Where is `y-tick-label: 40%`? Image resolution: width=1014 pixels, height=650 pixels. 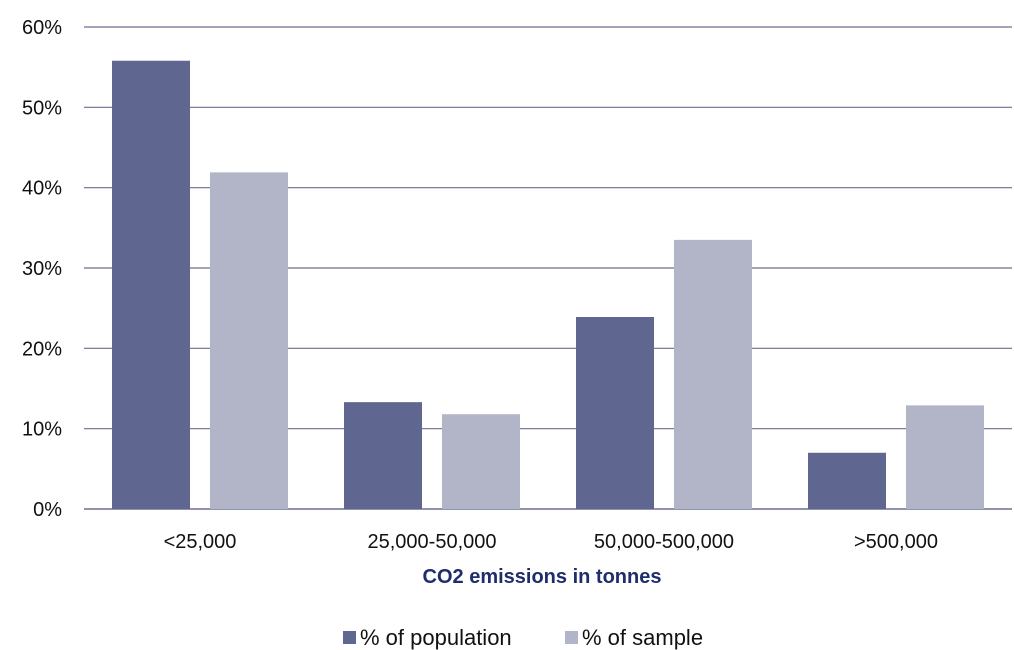
y-tick-label: 40% is located at coordinates (42, 189).